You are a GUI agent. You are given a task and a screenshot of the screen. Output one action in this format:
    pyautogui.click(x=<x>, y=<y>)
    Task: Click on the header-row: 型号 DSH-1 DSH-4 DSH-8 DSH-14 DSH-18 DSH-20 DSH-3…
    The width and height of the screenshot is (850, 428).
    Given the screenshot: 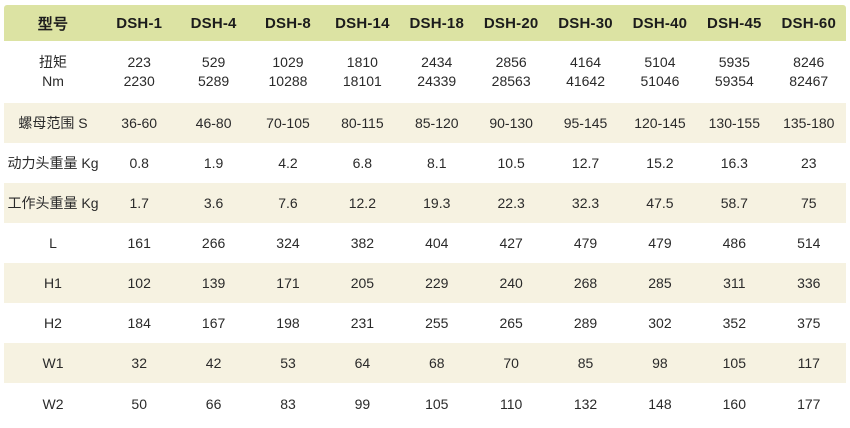 What is the action you would take?
    pyautogui.click(x=425, y=23)
    